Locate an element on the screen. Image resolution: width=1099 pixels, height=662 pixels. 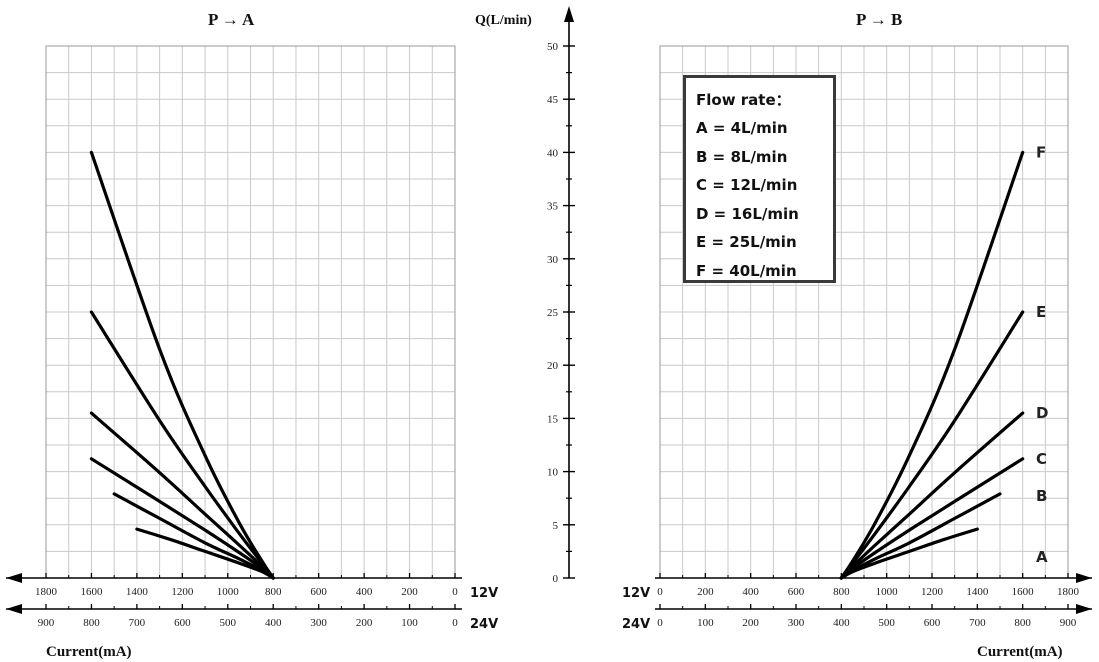
x-tick-label-left: 1200 is located at coordinates (182, 592).